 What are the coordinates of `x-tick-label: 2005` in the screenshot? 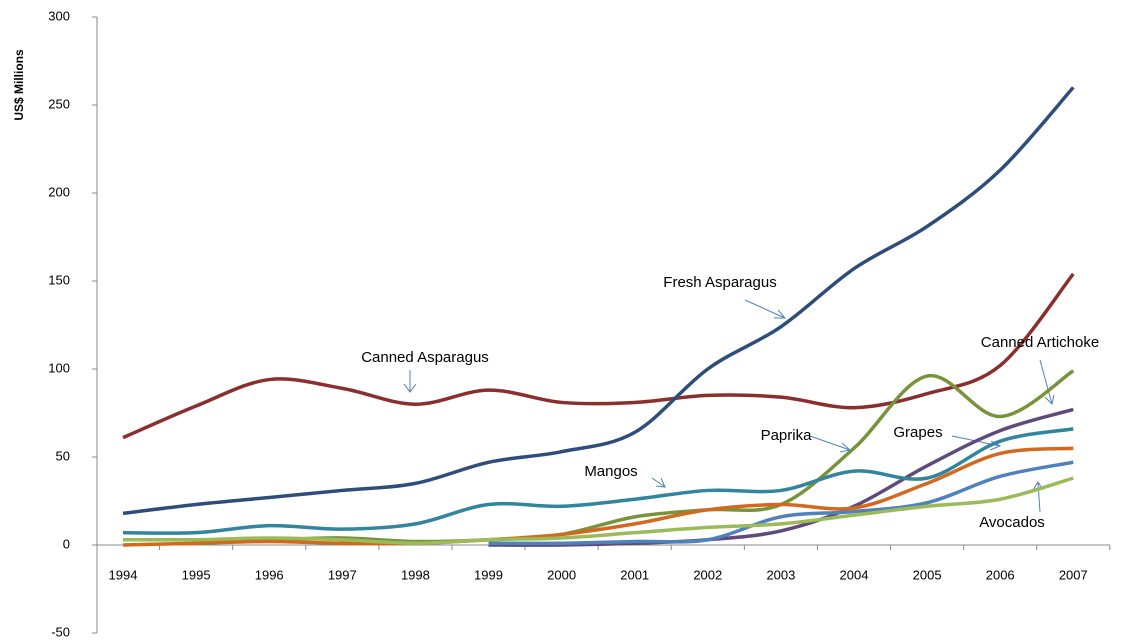 It's located at (927, 574).